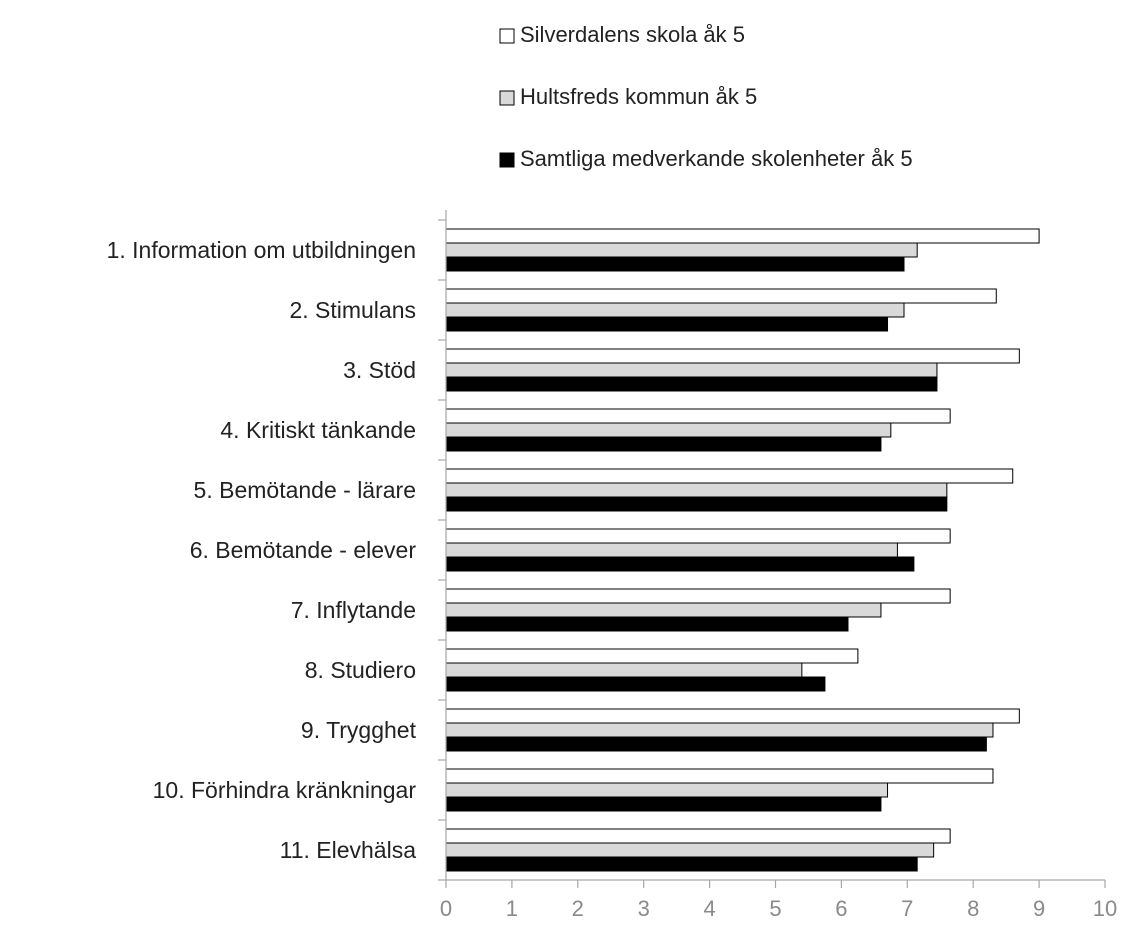  What do you see at coordinates (318, 430) in the screenshot?
I see `category-label: 4. Kritiskt tänkande` at bounding box center [318, 430].